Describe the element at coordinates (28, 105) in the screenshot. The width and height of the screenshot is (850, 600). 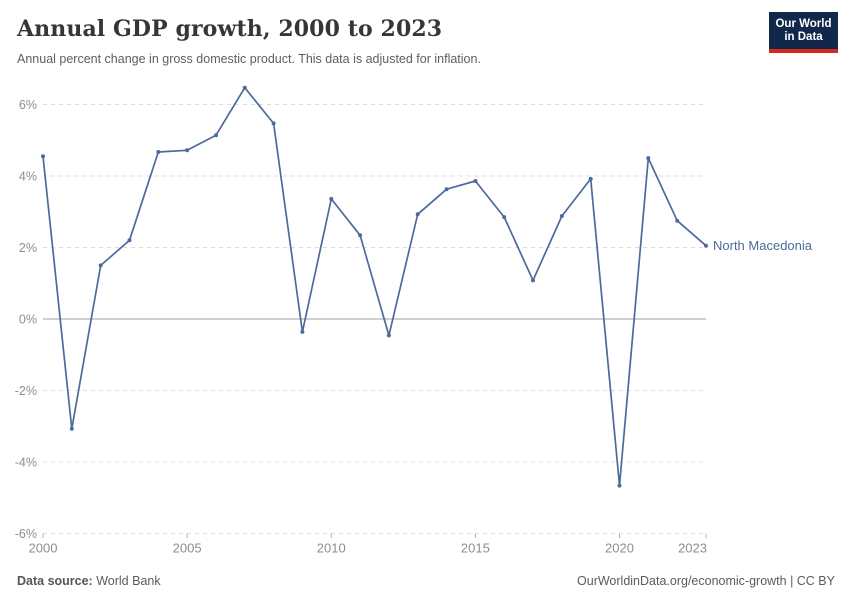
I see `y-axis-tick-label: 6%` at that location.